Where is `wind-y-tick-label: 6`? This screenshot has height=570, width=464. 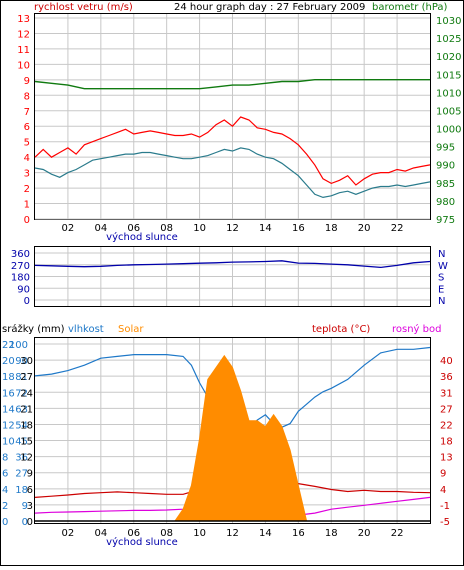
wind-y-tick-label: 6 is located at coordinates (27, 127).